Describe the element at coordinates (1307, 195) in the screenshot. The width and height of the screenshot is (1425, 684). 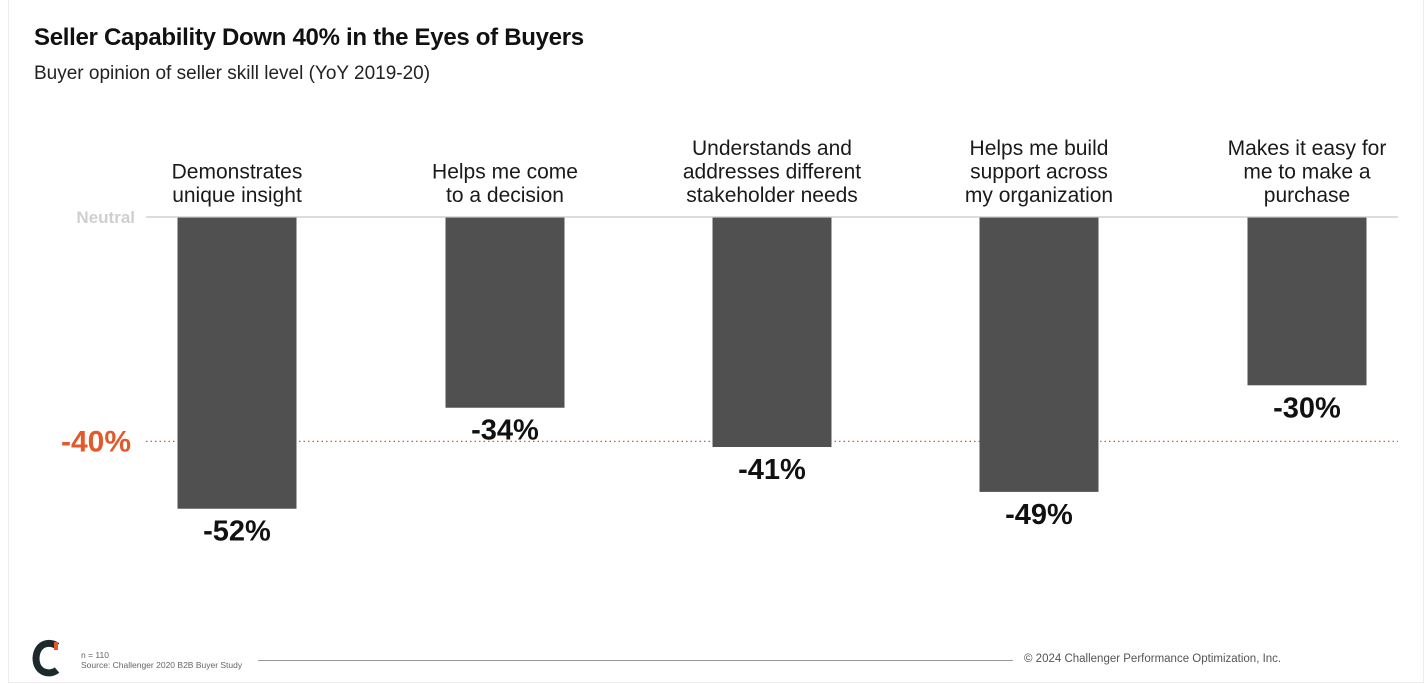
I see `category-label-5-line-3: purchase` at that location.